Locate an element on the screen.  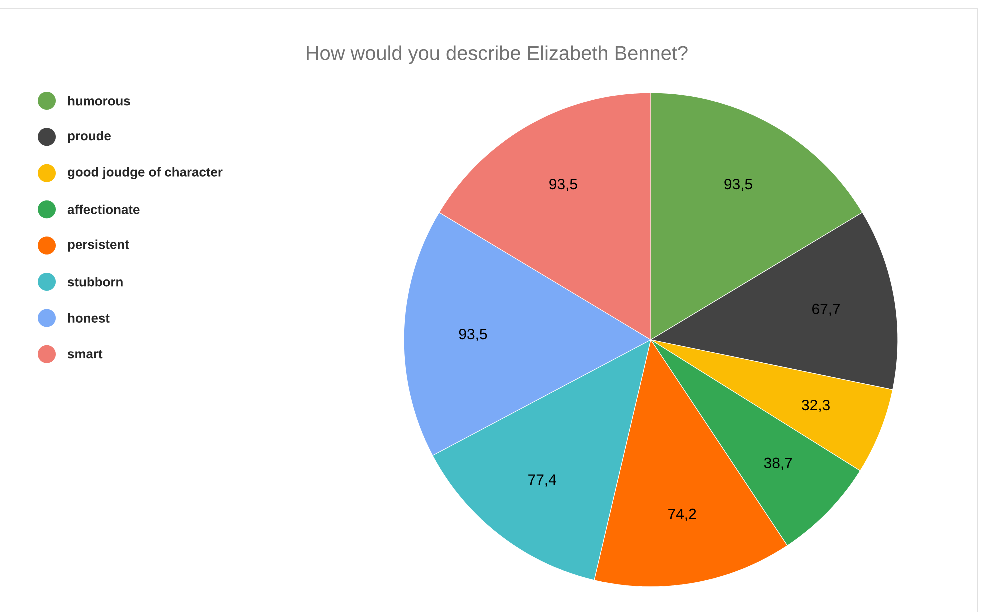
legend-label: good joudge of character is located at coordinates (145, 173).